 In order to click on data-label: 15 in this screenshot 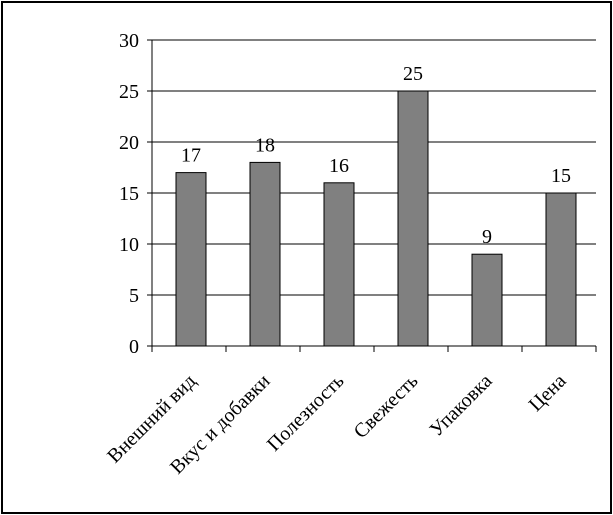, I will do `click(561, 176)`.